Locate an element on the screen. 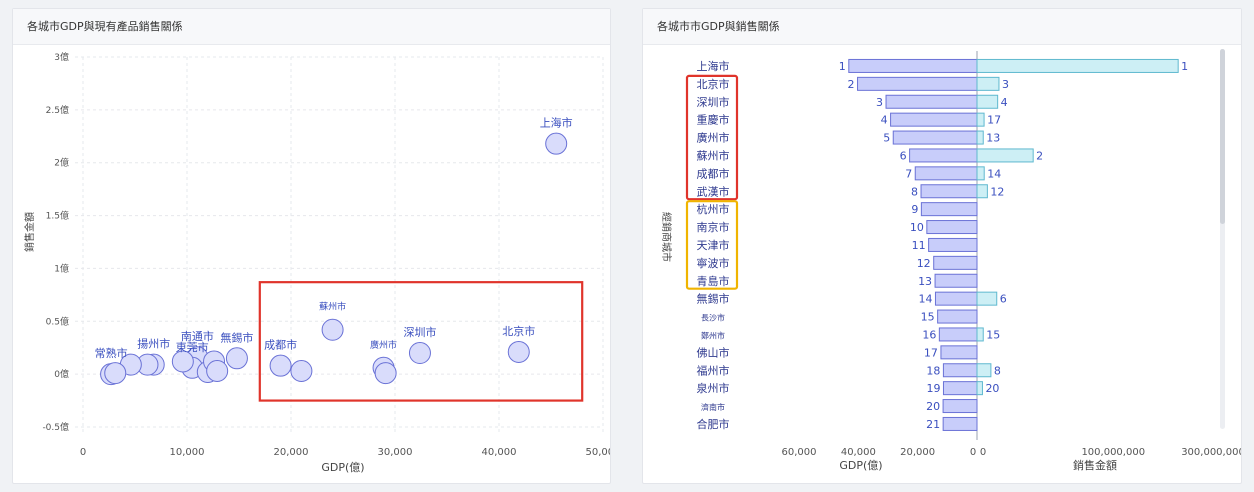 This screenshot has height=492, width=1254. city-label: 鄭州市 is located at coordinates (713, 335).